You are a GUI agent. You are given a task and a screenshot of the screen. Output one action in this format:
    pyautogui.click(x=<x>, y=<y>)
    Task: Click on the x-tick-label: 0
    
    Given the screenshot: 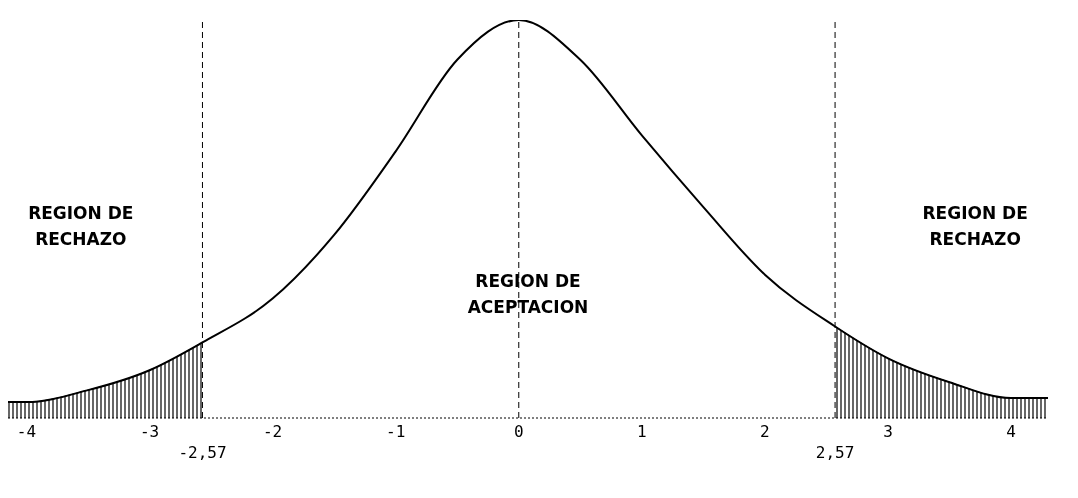 What is the action you would take?
    pyautogui.click(x=518, y=432)
    